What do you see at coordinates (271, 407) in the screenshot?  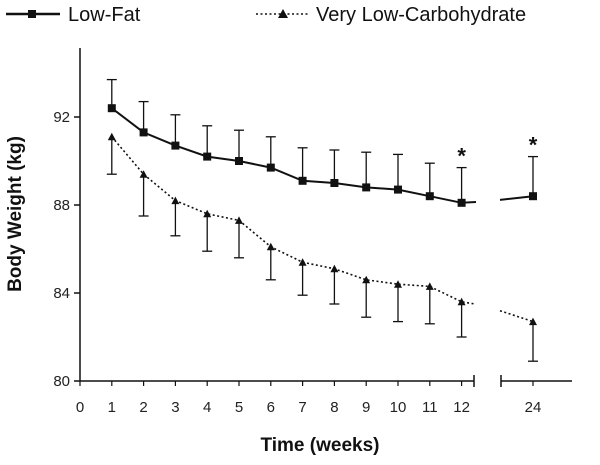 I see `x-tick-label: 6` at bounding box center [271, 407].